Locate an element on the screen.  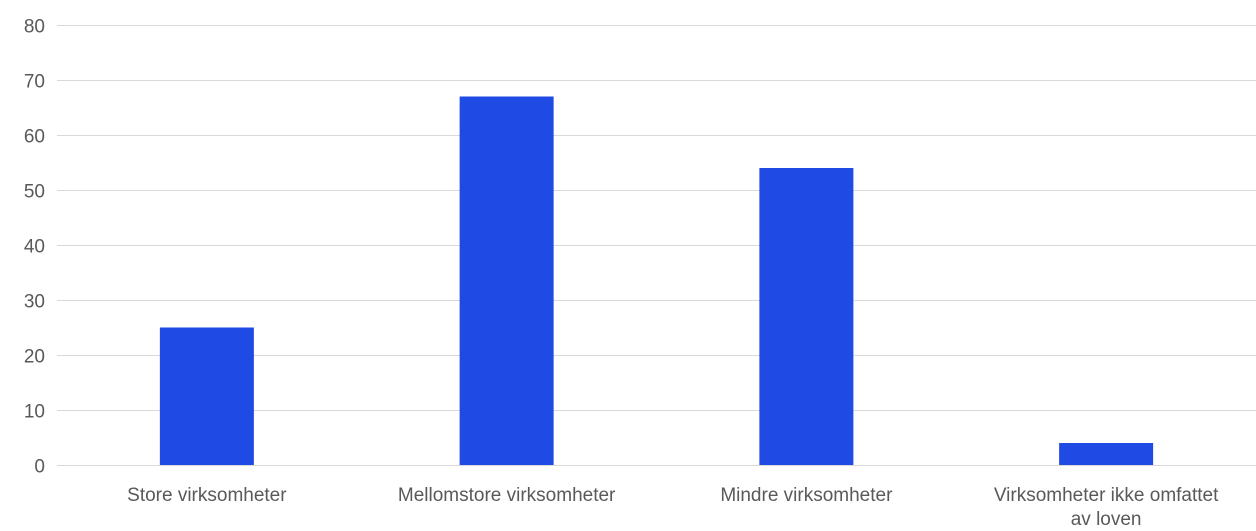
x-category-label: Store virksomheter is located at coordinates (207, 495).